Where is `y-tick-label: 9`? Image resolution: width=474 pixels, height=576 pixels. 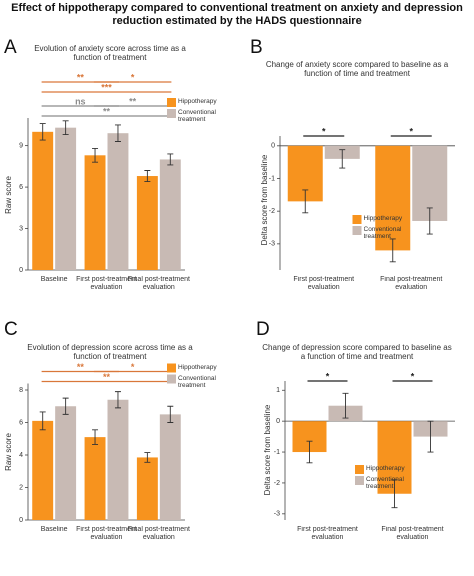 y-tick-label: 9 is located at coordinates (21, 145).